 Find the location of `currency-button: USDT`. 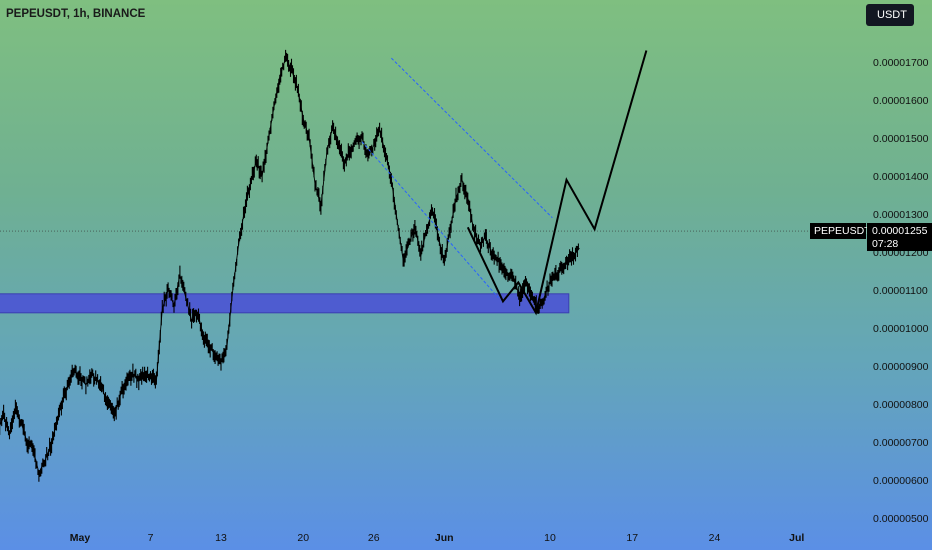

currency-button: USDT is located at coordinates (890, 15).